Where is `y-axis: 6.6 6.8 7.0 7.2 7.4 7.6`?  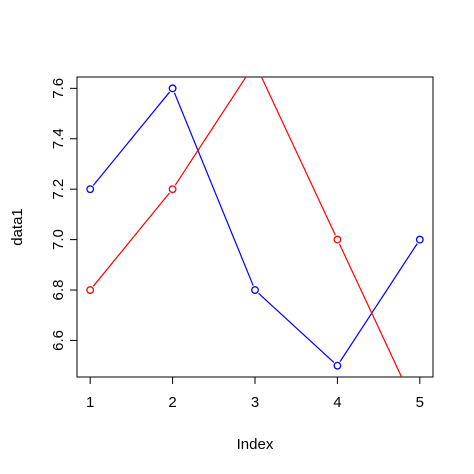 y-axis: 6.6 6.8 7.0 7.2 7.4 7.6 is located at coordinates (64, 214).